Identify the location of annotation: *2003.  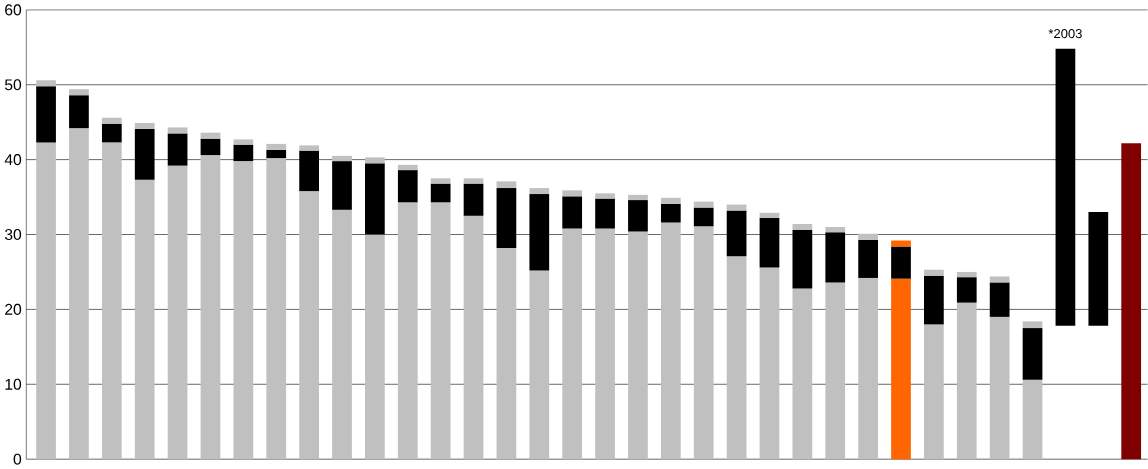
(1065, 33).